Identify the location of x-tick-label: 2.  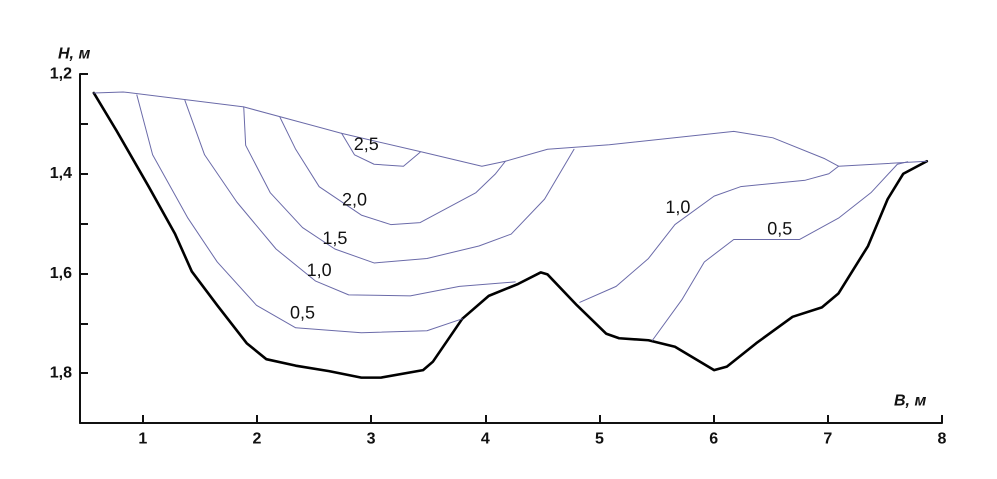
(257, 439).